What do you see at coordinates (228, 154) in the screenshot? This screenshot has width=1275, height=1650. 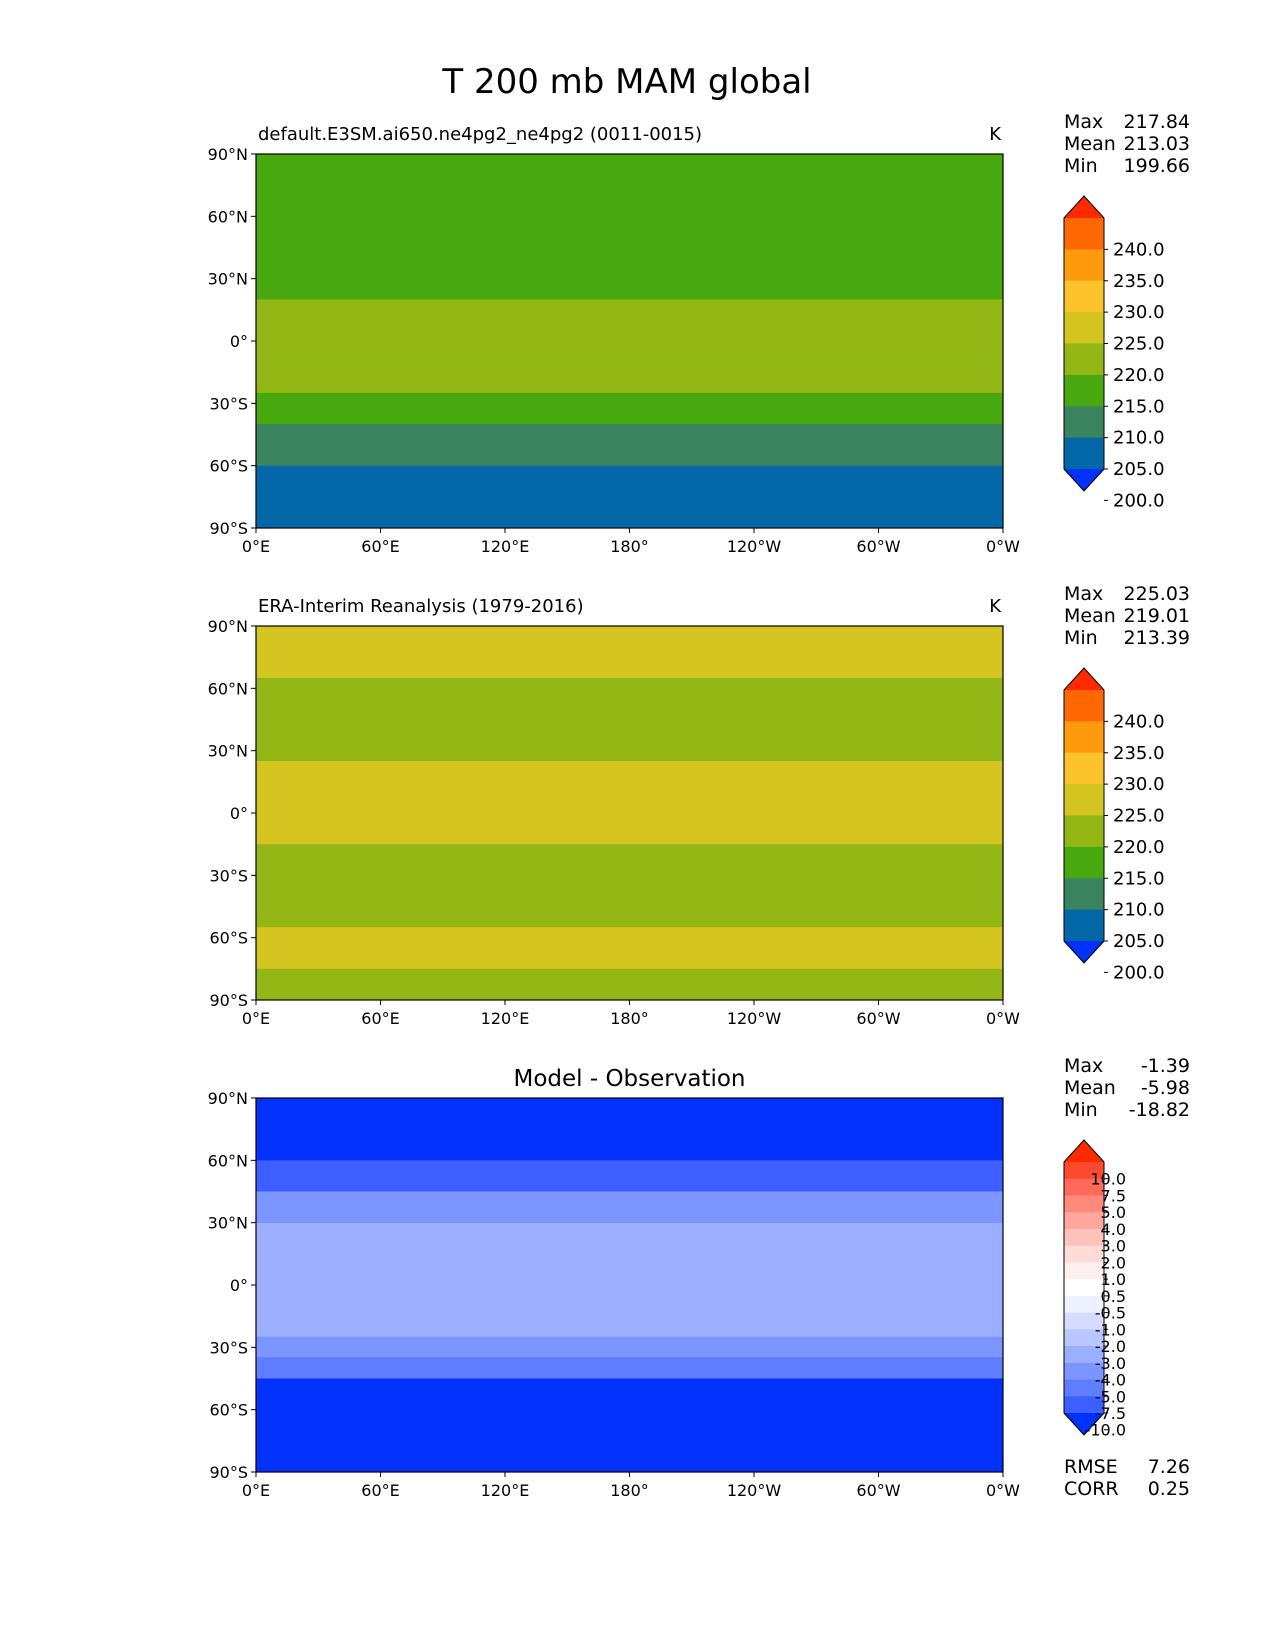 I see `y-tick-label: 90°N` at bounding box center [228, 154].